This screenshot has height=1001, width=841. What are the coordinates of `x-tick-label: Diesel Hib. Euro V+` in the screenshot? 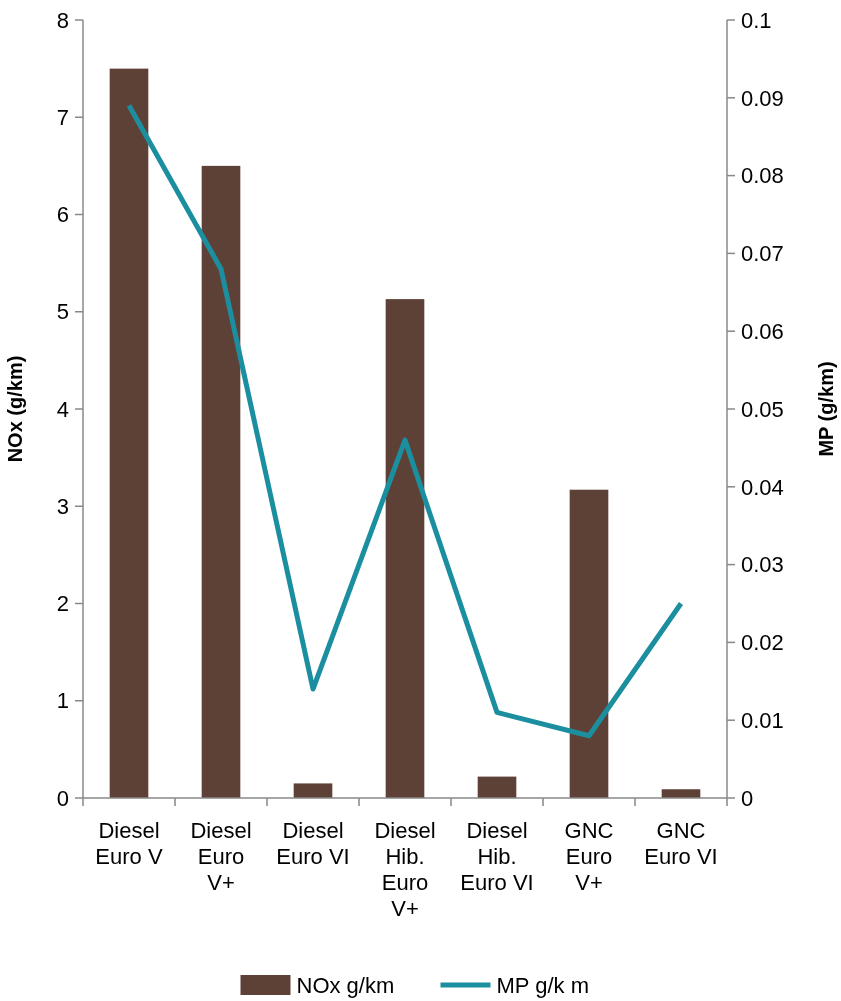 It's located at (405, 869).